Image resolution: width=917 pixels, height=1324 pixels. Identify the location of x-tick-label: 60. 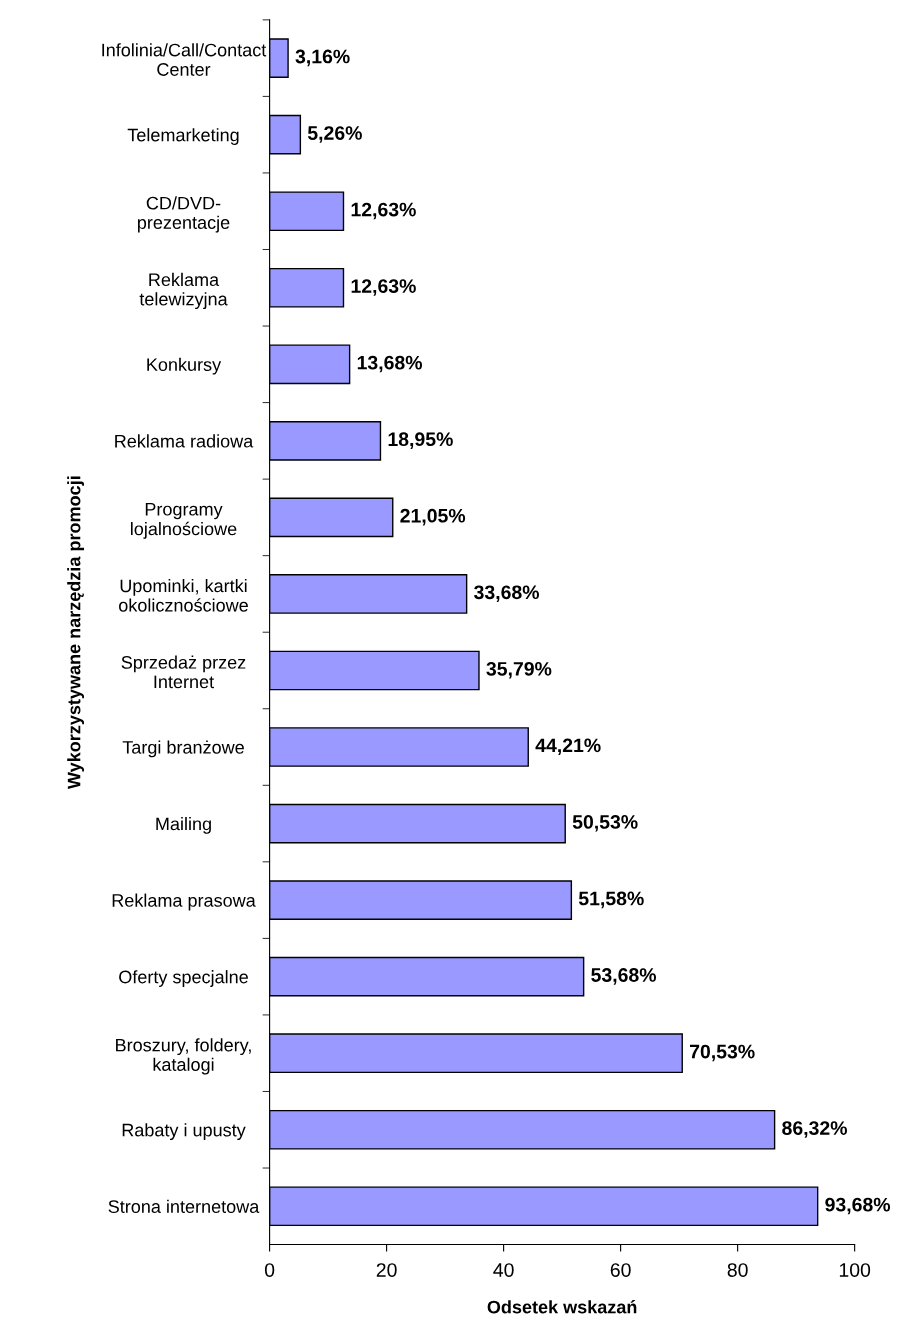
(620, 1270).